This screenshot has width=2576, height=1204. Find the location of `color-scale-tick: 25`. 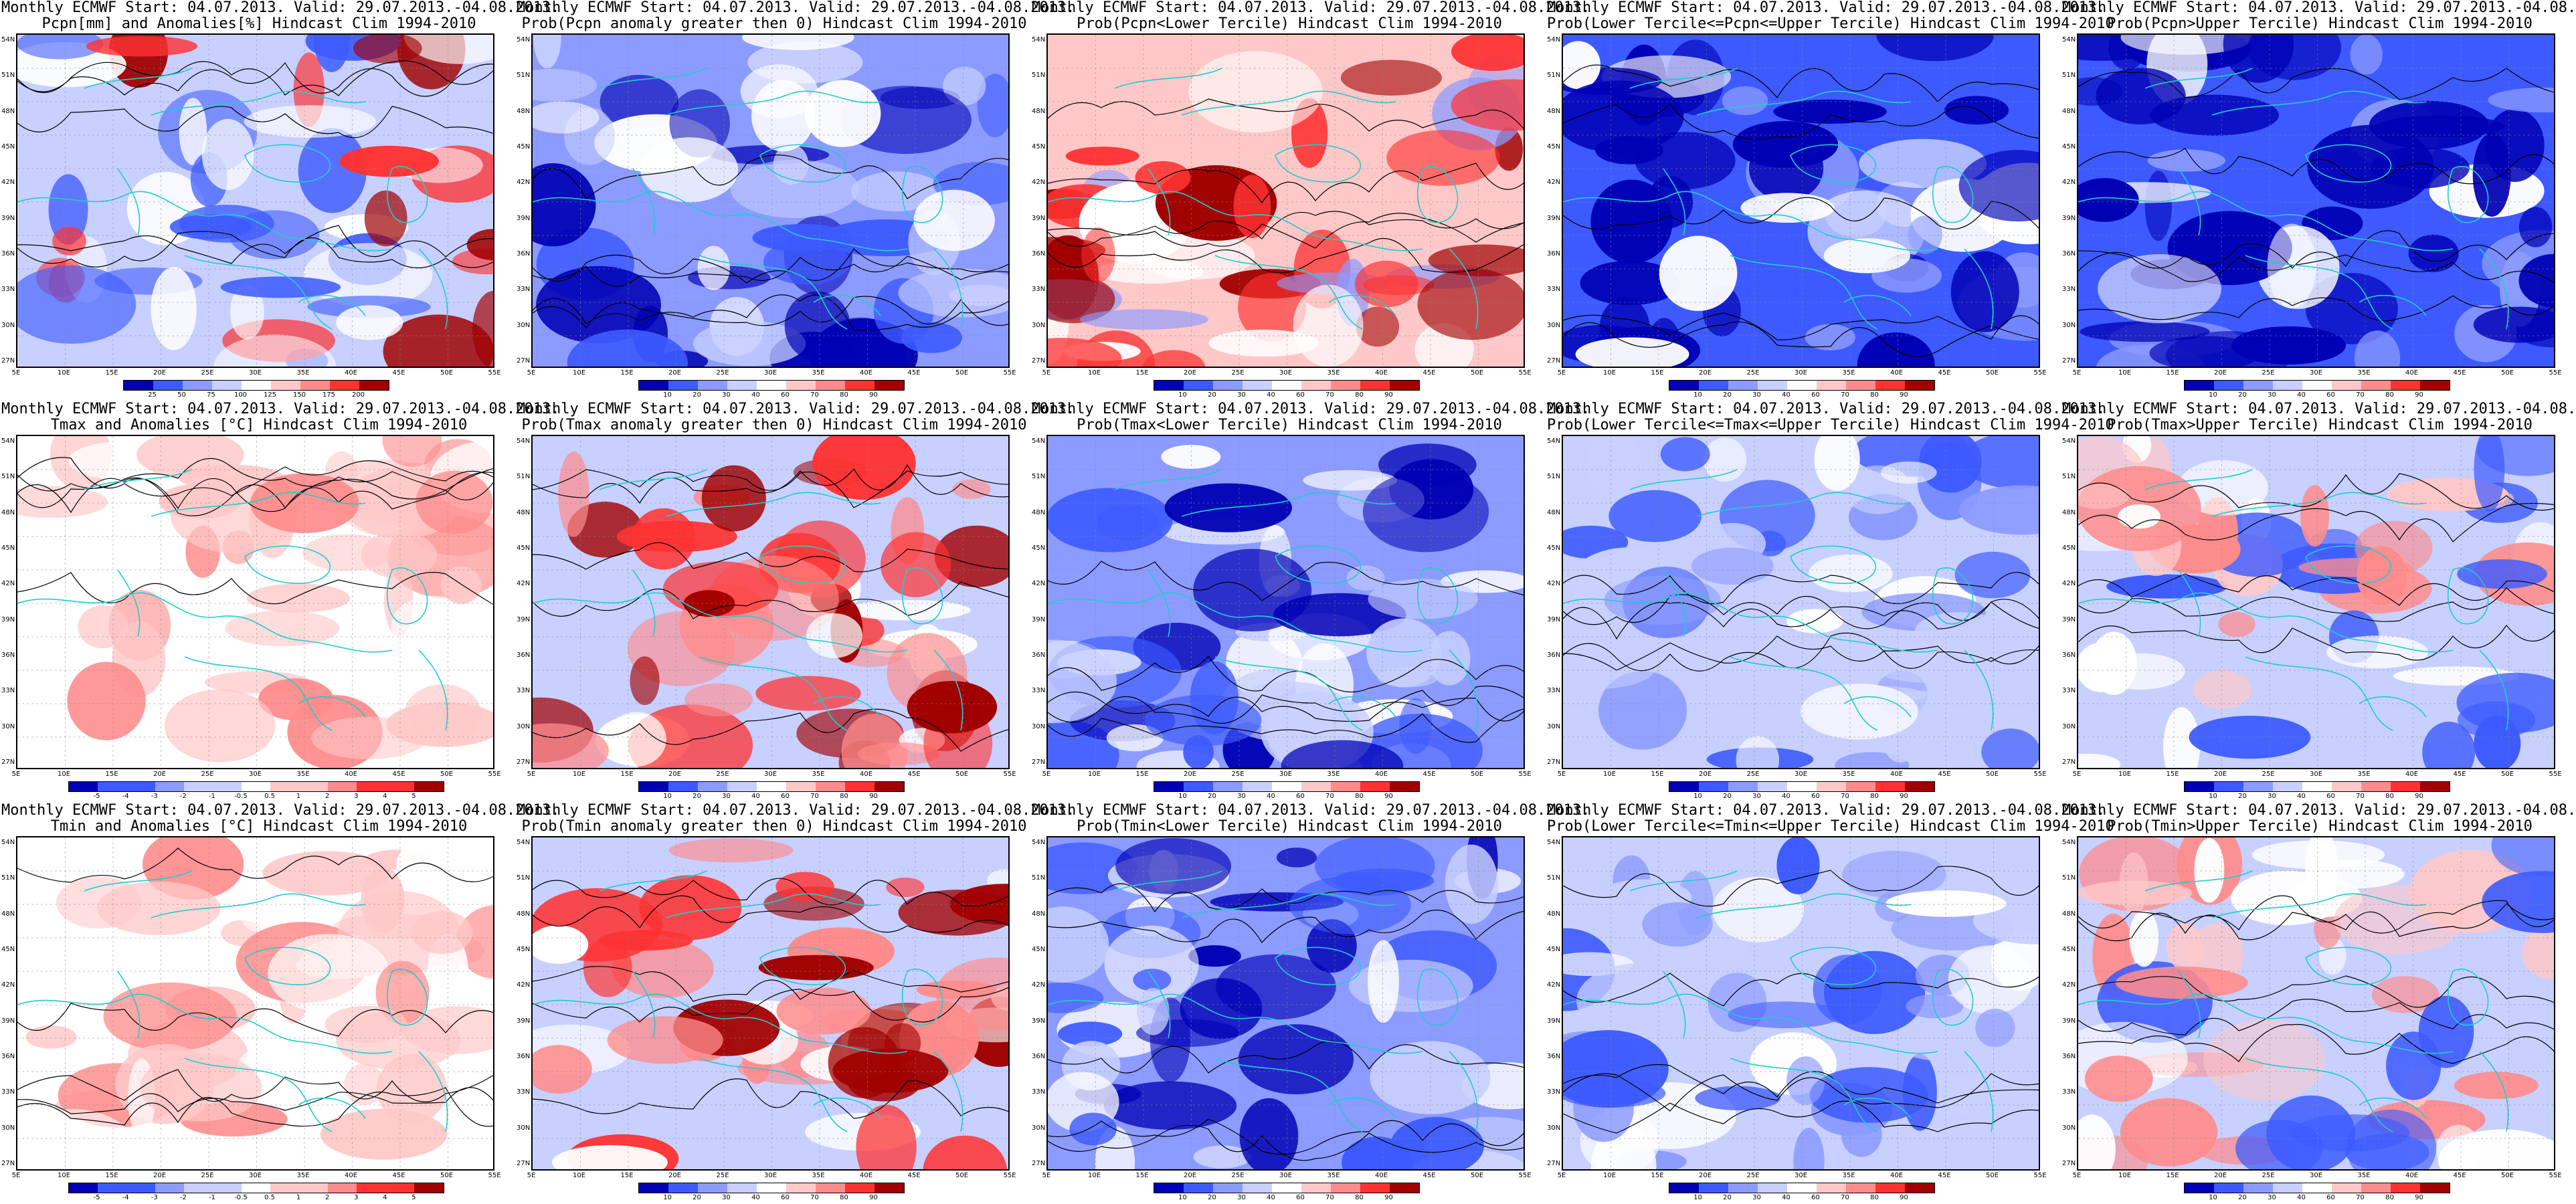

color-scale-tick: 25 is located at coordinates (152, 395).